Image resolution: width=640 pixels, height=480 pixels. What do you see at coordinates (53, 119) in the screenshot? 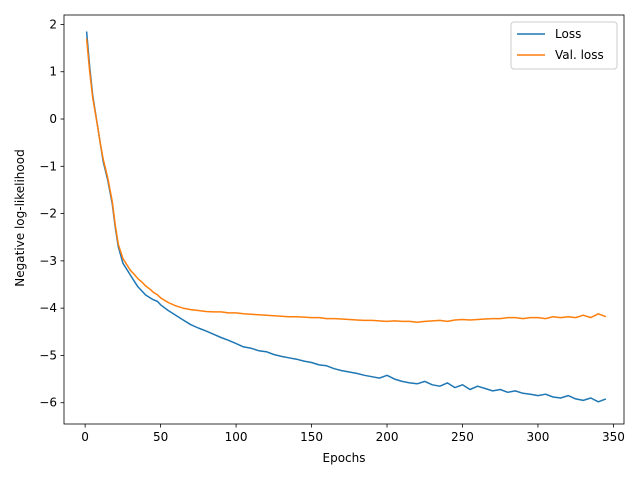
I see `y-tick-label: 0` at bounding box center [53, 119].